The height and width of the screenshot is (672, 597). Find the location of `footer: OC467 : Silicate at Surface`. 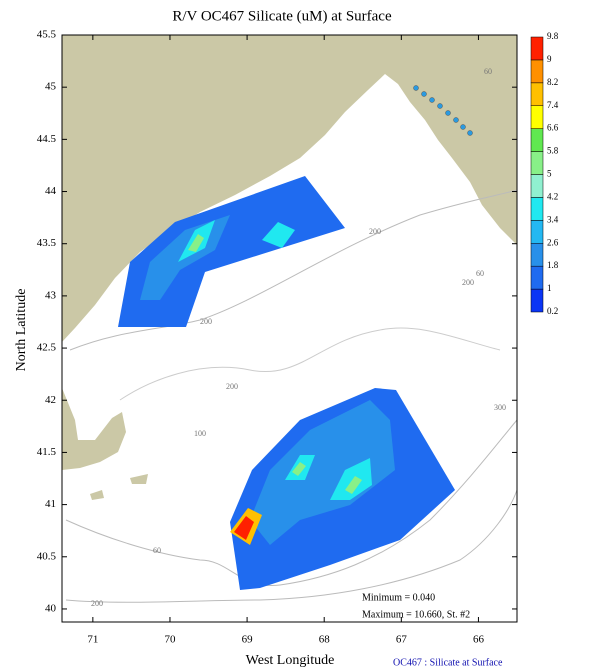

footer: OC467 : Silicate at Surface is located at coordinates (448, 662).